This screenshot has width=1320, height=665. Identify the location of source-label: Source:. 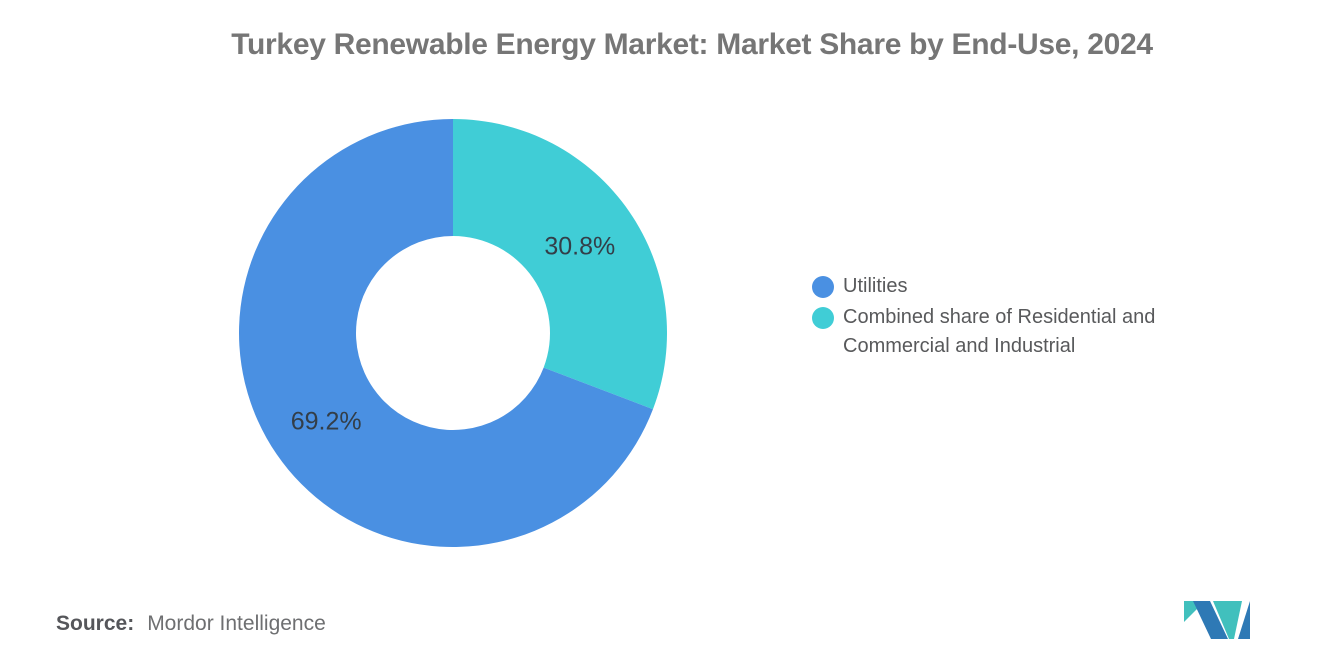
(95, 623).